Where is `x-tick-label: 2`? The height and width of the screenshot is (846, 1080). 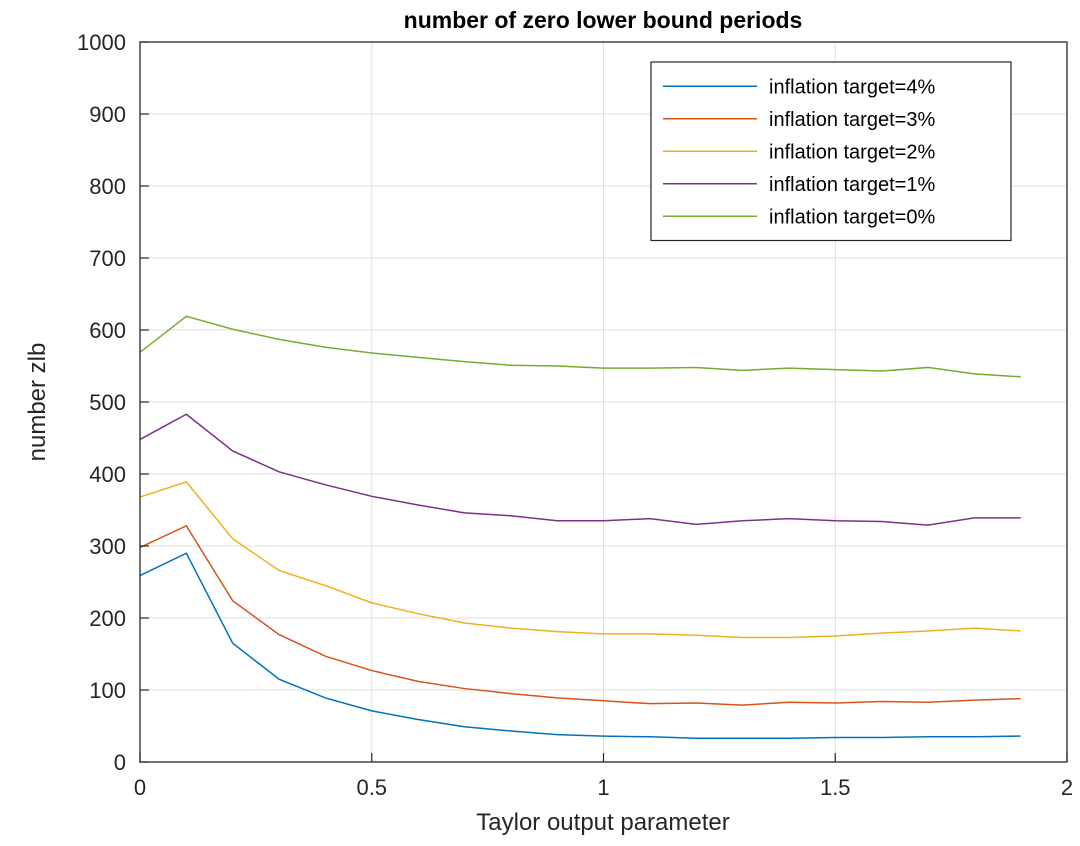
x-tick-label: 2 is located at coordinates (1067, 787).